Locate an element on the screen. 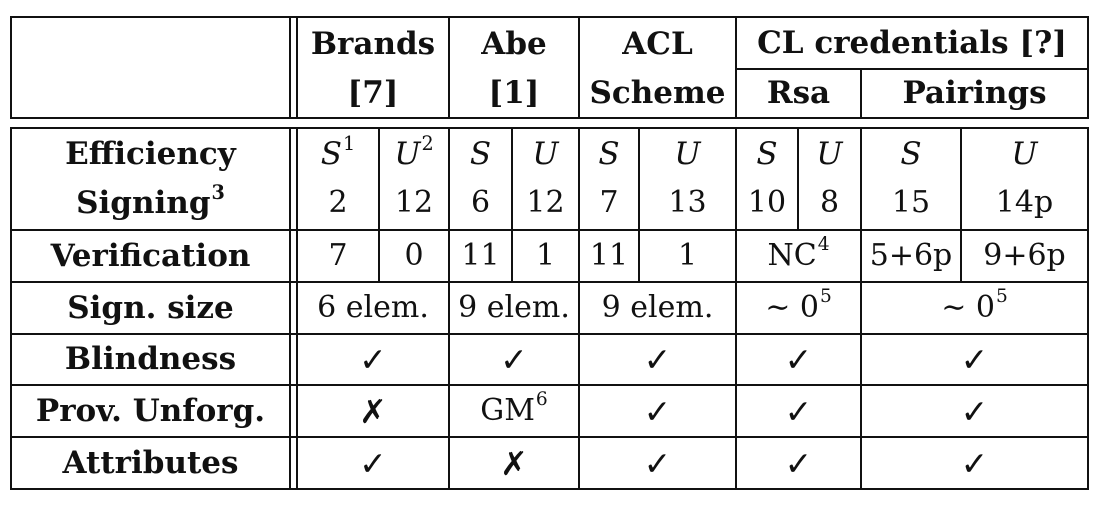 Image resolution: width=1105 pixels, height=505 pixels. row-label-efficiency: Efficiency is located at coordinates (150, 153).